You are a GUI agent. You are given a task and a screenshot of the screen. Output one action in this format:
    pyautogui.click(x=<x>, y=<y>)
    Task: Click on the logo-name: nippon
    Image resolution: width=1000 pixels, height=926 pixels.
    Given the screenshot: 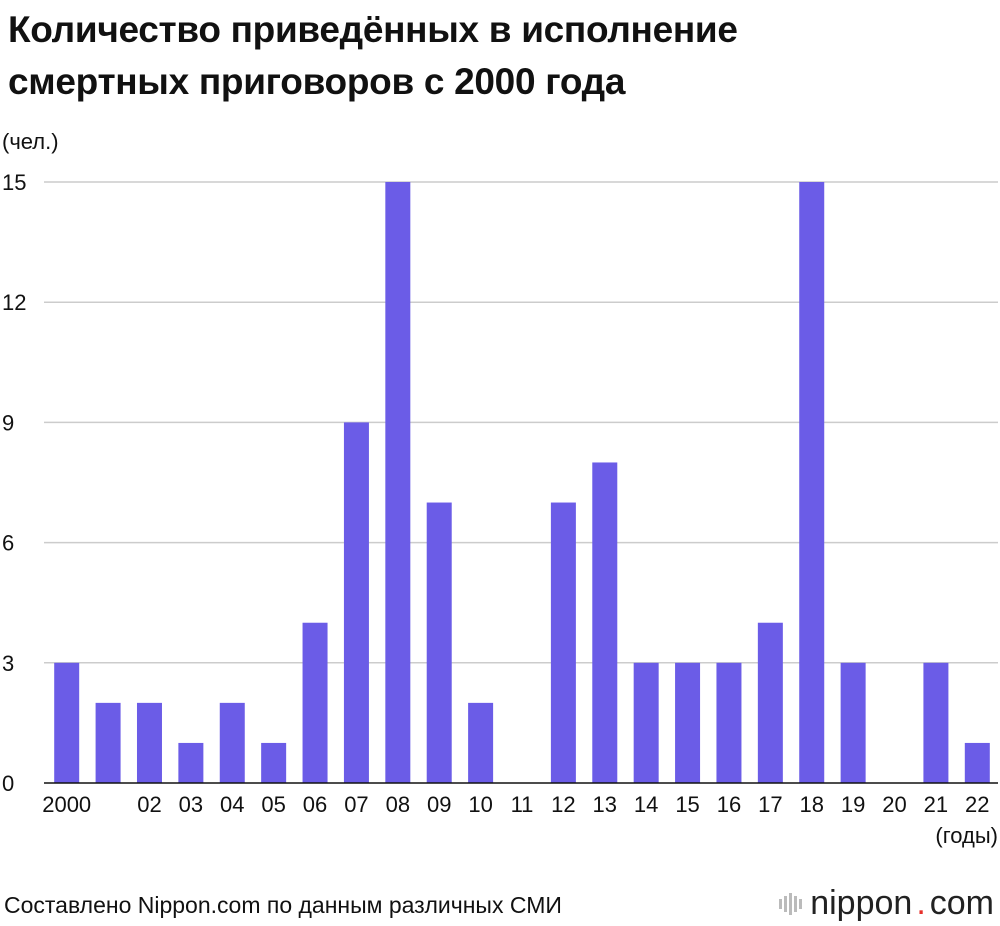 What is the action you would take?
    pyautogui.click(x=861, y=903)
    